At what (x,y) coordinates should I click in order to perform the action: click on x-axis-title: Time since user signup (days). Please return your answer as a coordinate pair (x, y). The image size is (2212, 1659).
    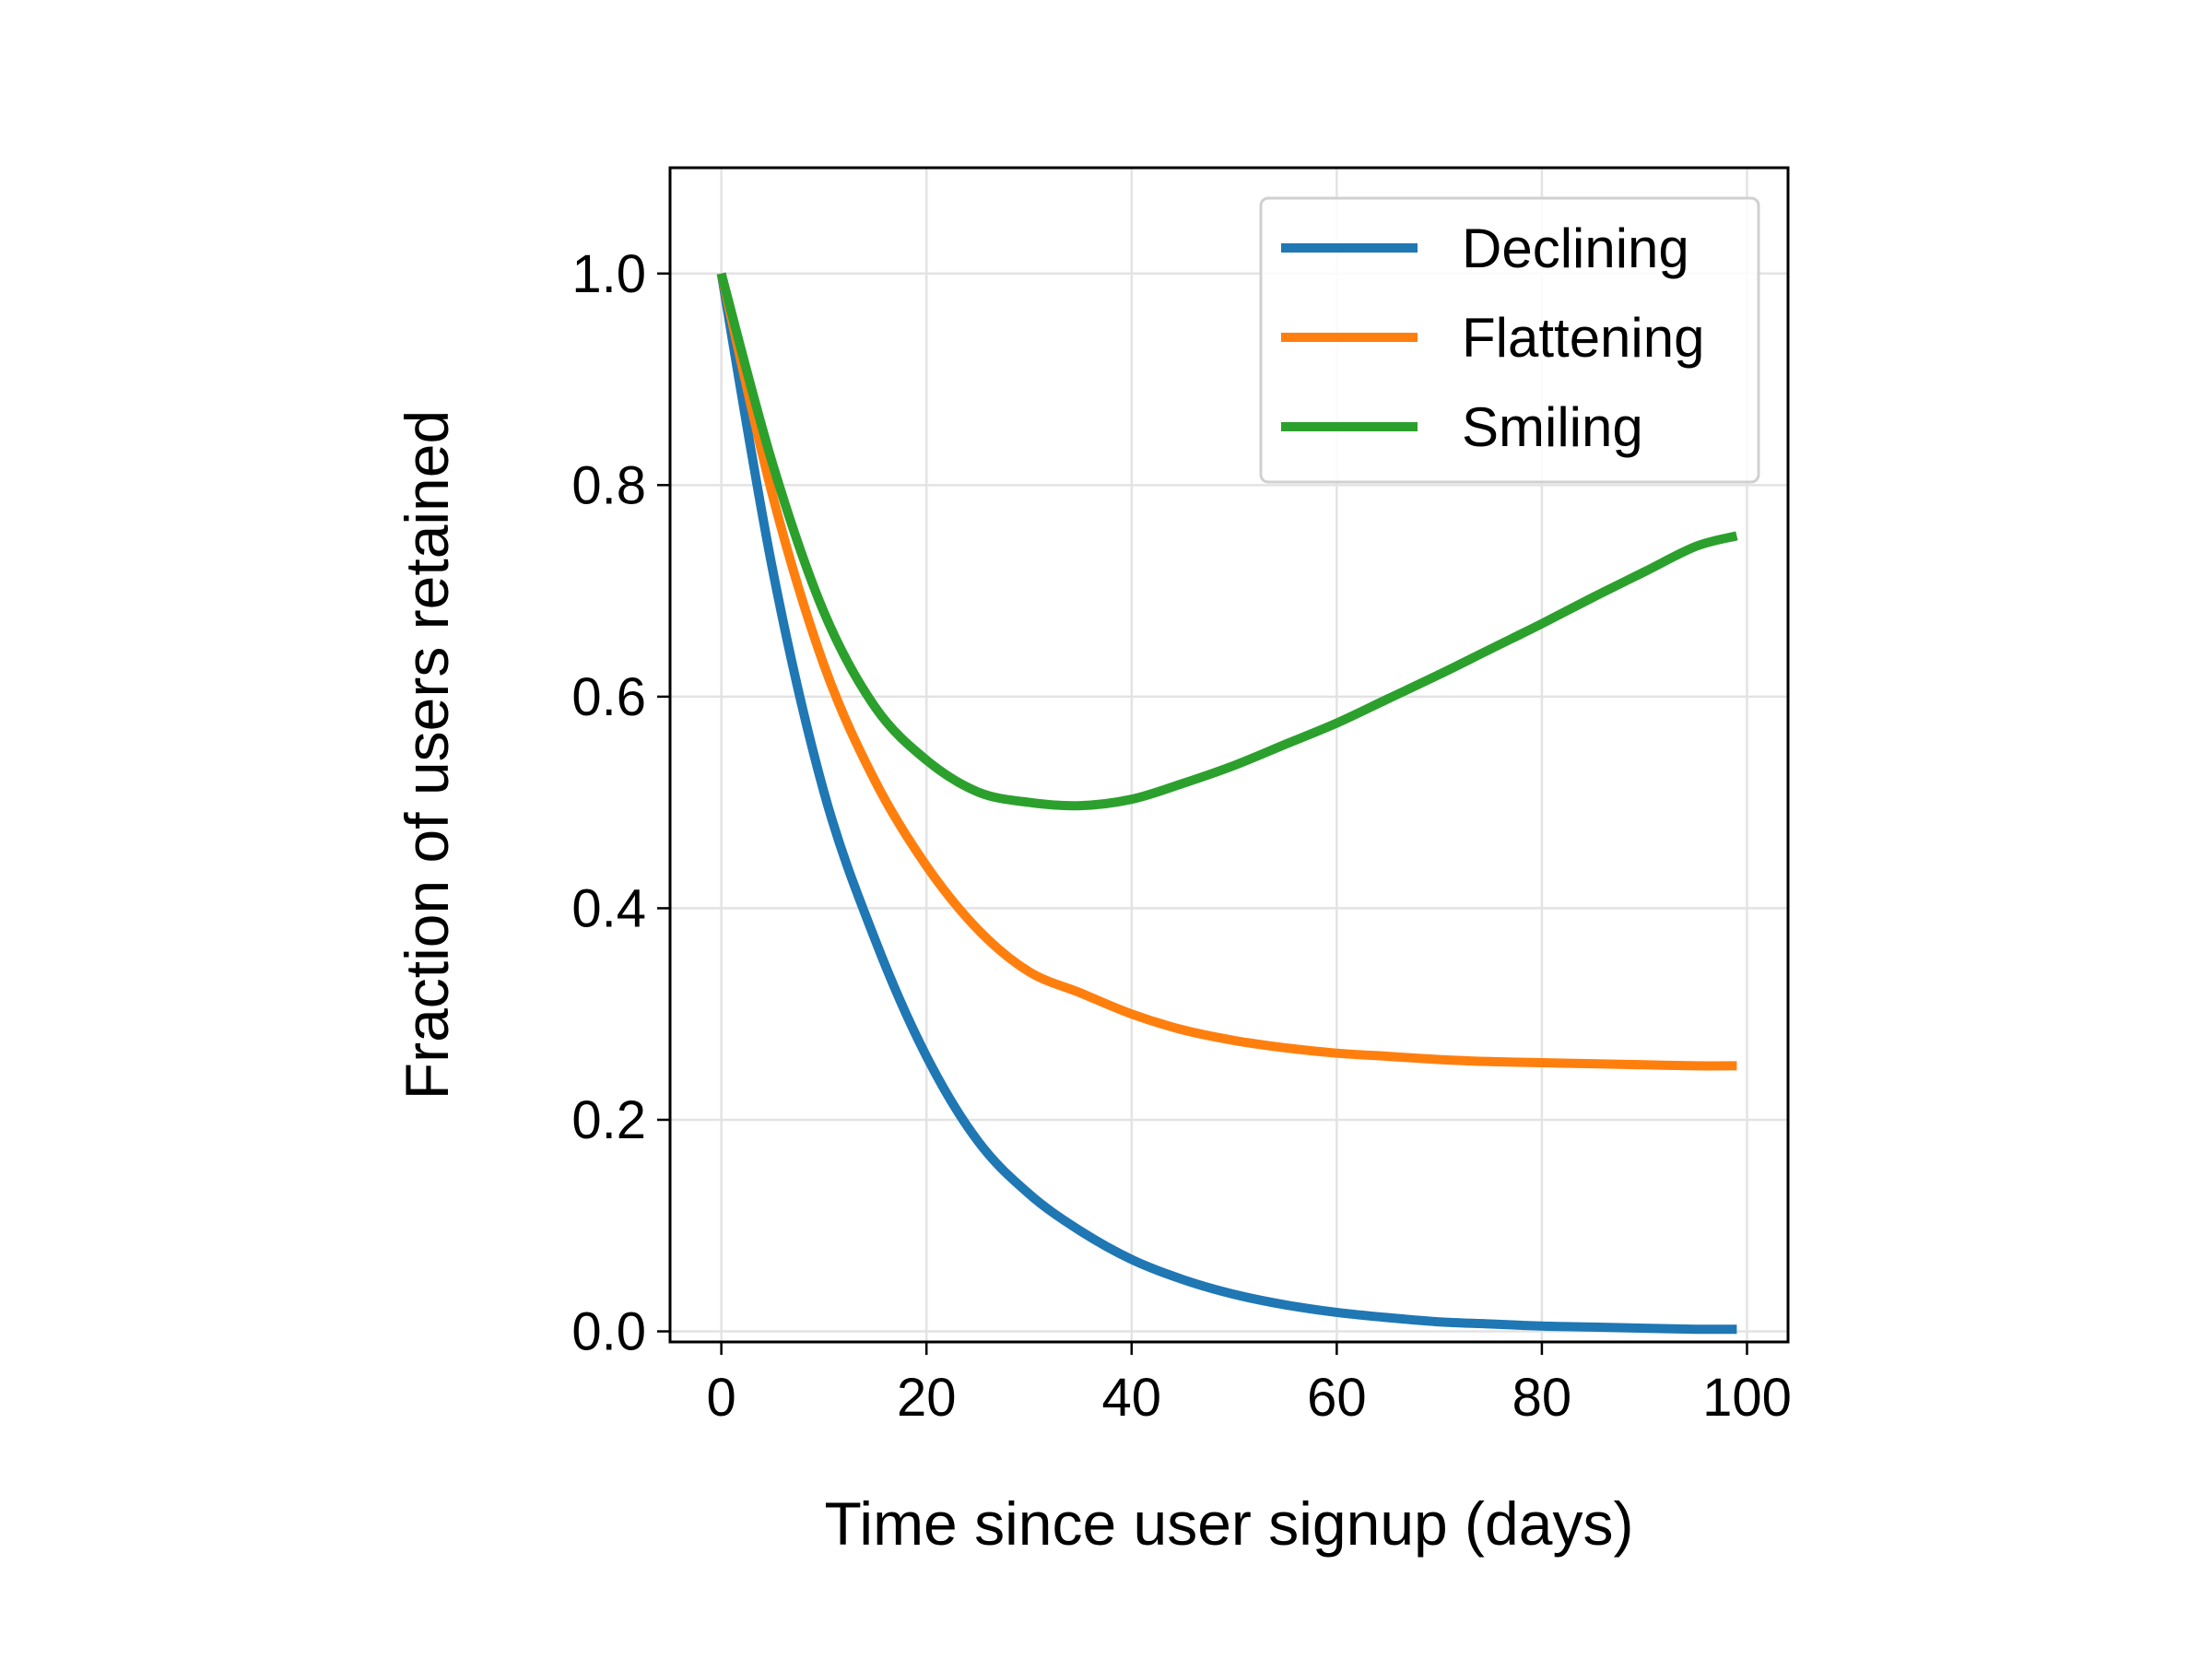
    Looking at the image, I should click on (1229, 1523).